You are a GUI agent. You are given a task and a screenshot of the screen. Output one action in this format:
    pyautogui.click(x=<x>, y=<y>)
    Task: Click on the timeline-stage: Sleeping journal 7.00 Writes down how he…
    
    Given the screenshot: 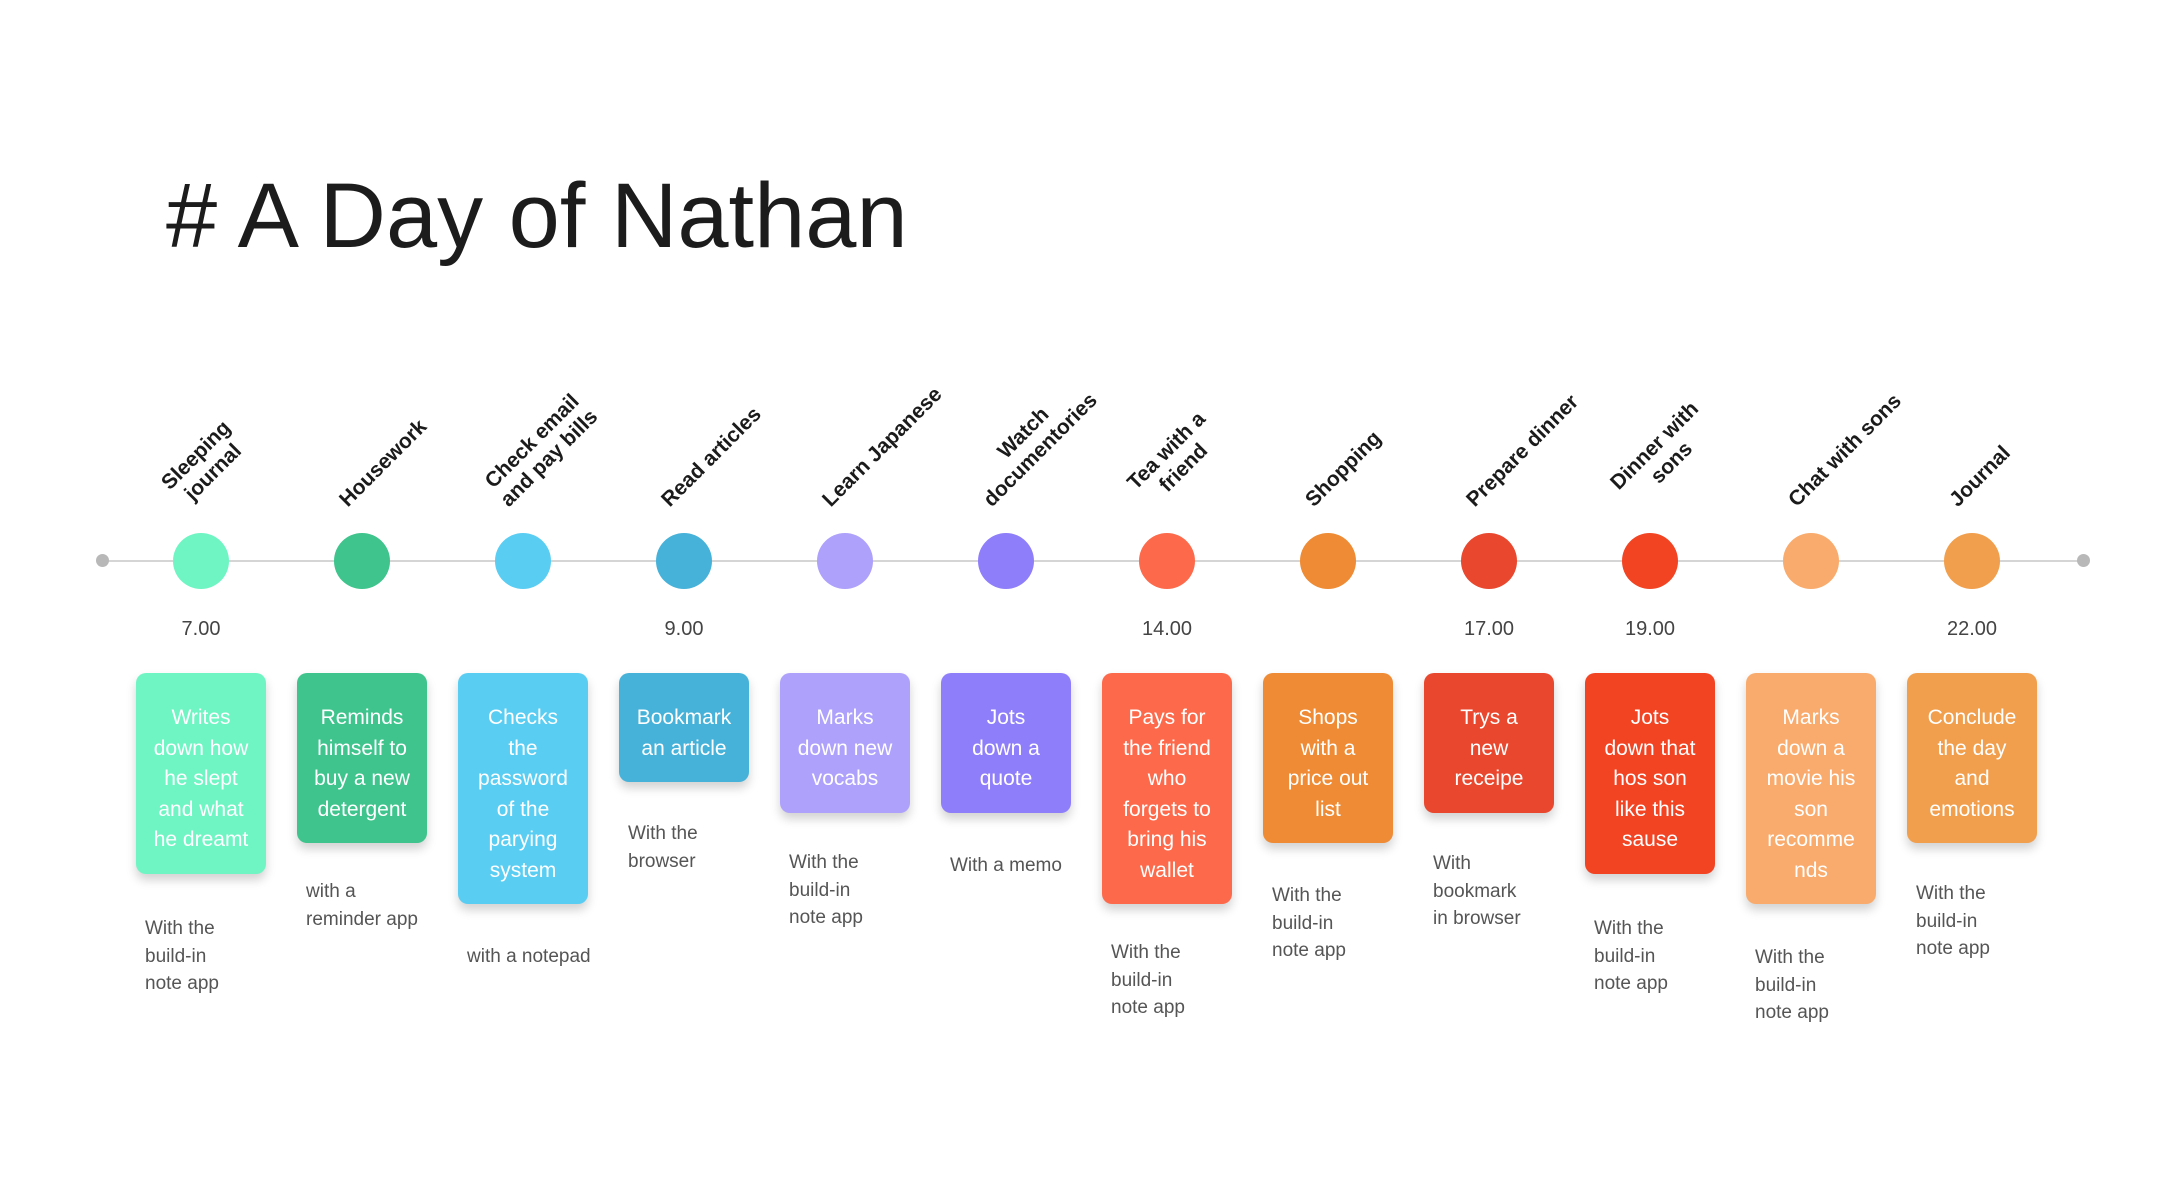 What is the action you would take?
    pyautogui.click(x=201, y=600)
    